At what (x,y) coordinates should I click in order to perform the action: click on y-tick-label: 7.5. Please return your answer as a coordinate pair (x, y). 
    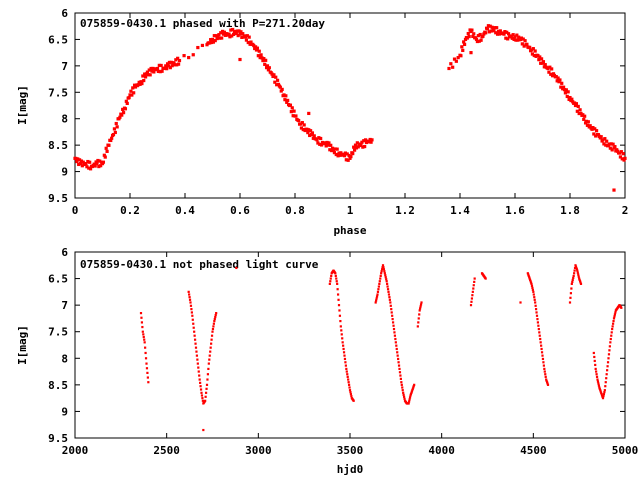
    Looking at the image, I should click on (58, 332).